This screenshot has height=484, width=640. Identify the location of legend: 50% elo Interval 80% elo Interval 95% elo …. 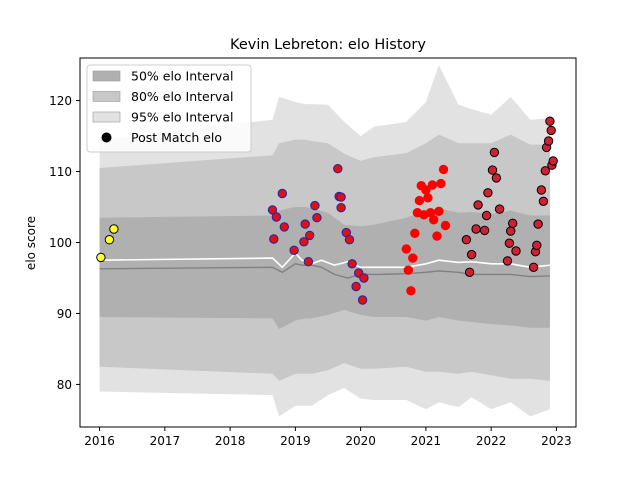
(169, 108).